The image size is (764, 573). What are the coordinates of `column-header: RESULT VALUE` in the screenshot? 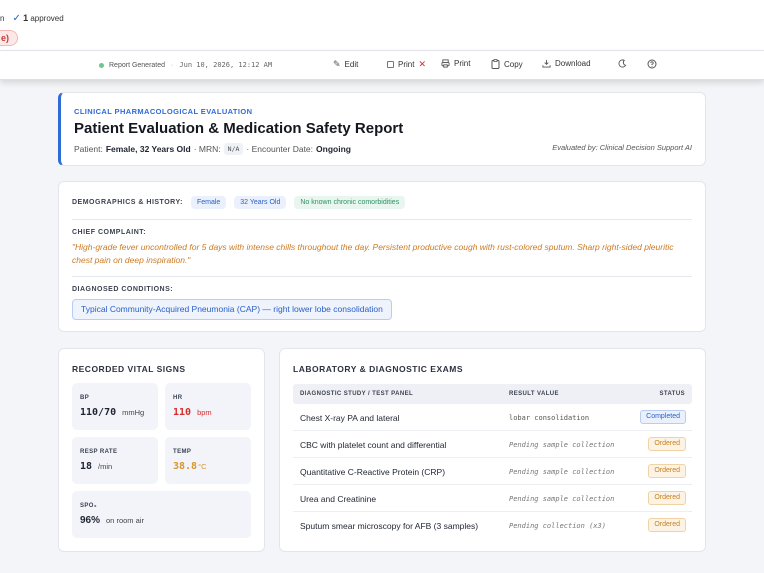 It's located at (534, 394).